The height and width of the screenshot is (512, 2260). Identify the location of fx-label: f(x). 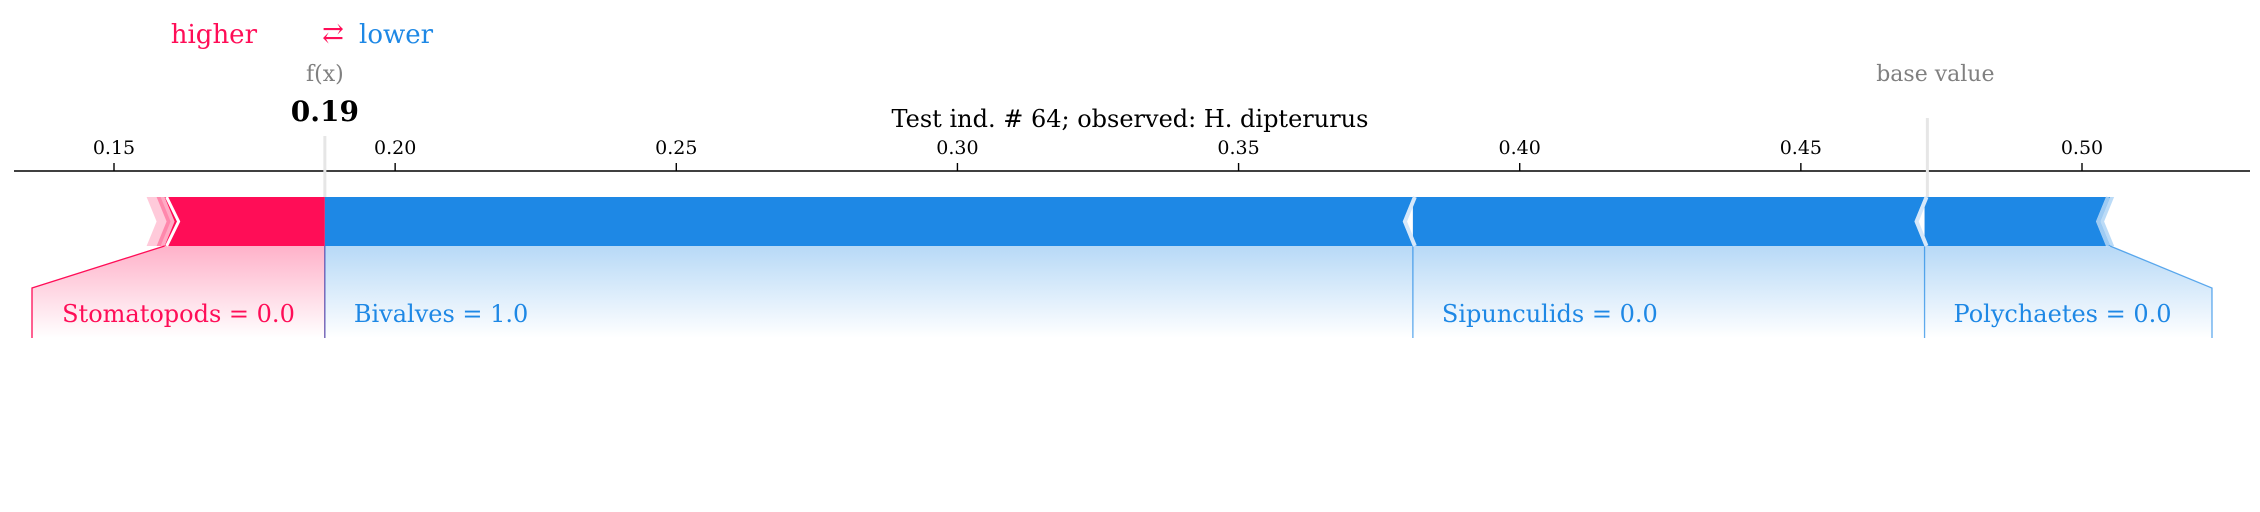
(325, 74).